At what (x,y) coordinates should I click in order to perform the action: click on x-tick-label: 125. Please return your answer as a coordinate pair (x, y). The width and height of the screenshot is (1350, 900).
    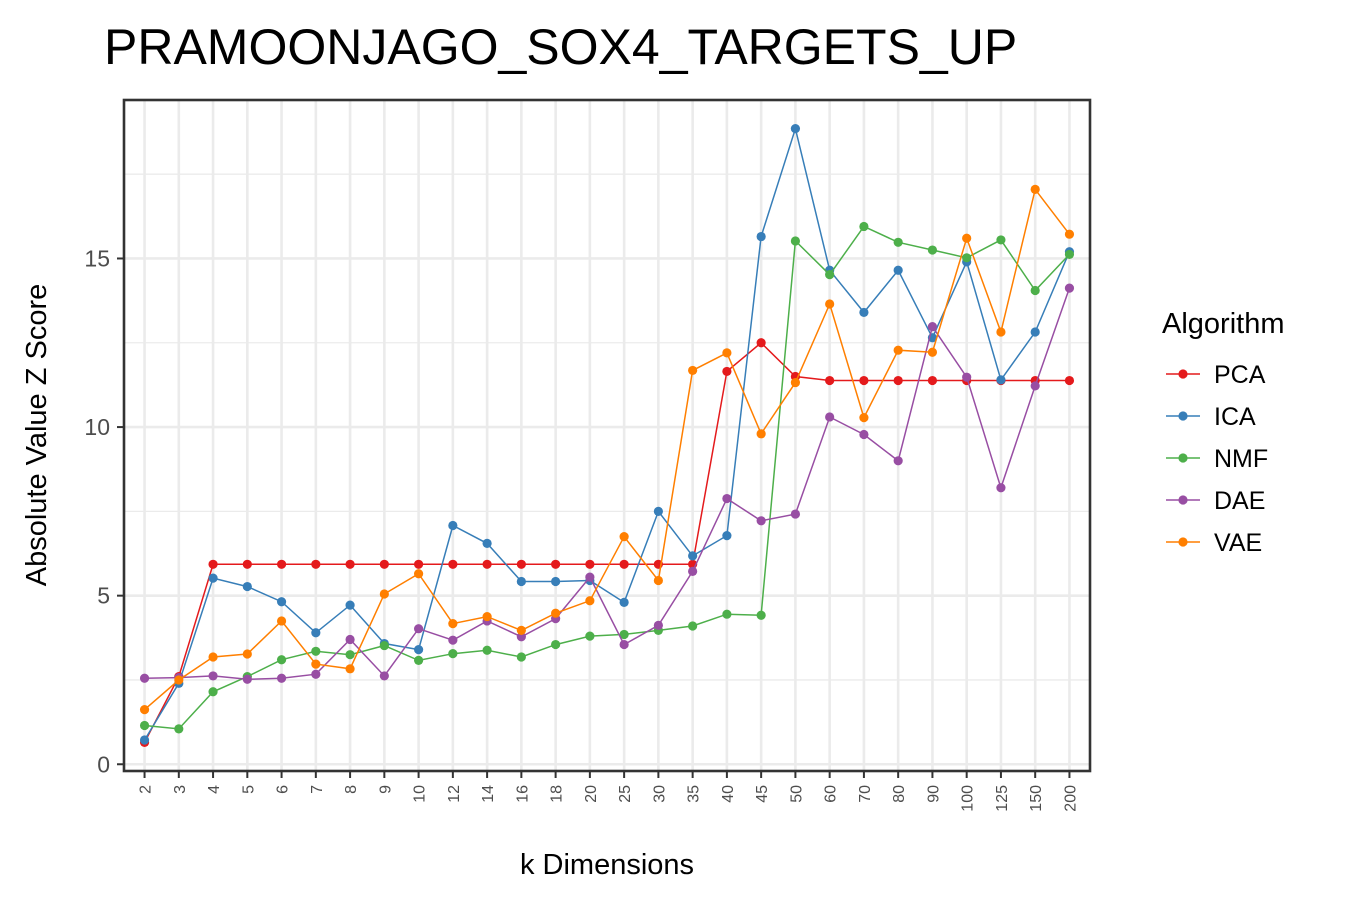
    Looking at the image, I should click on (1002, 798).